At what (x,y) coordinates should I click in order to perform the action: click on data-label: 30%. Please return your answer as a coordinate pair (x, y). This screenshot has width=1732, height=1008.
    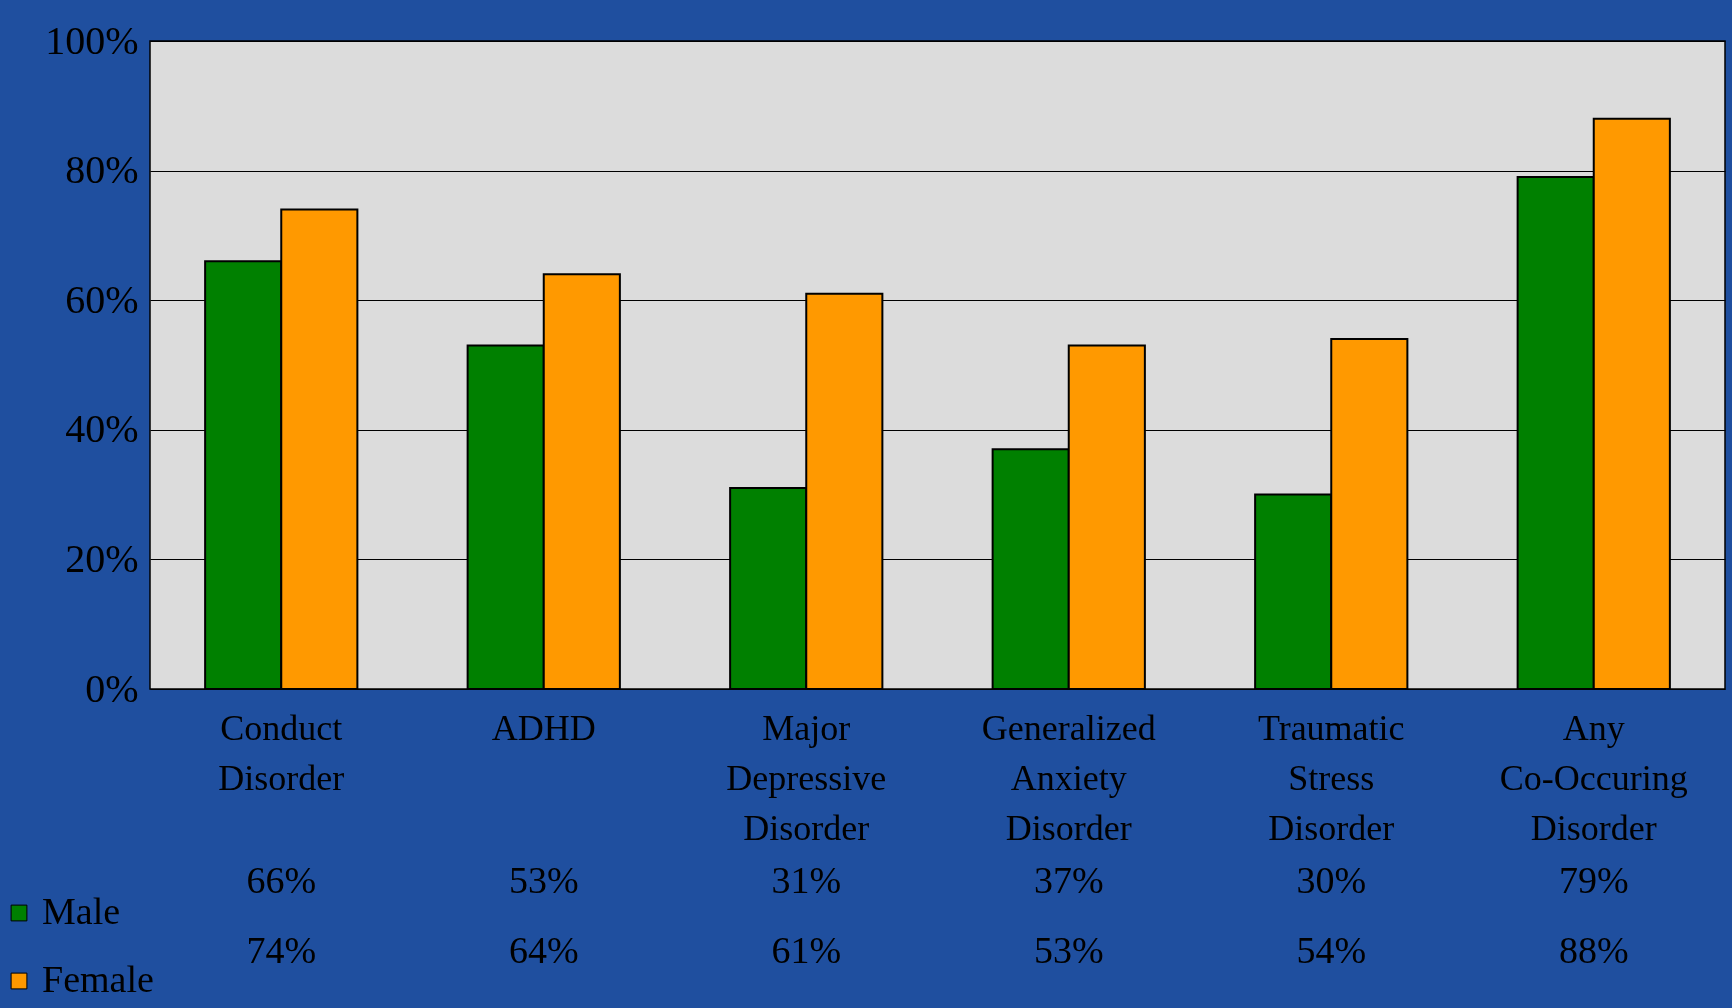
    Looking at the image, I should click on (1331, 880).